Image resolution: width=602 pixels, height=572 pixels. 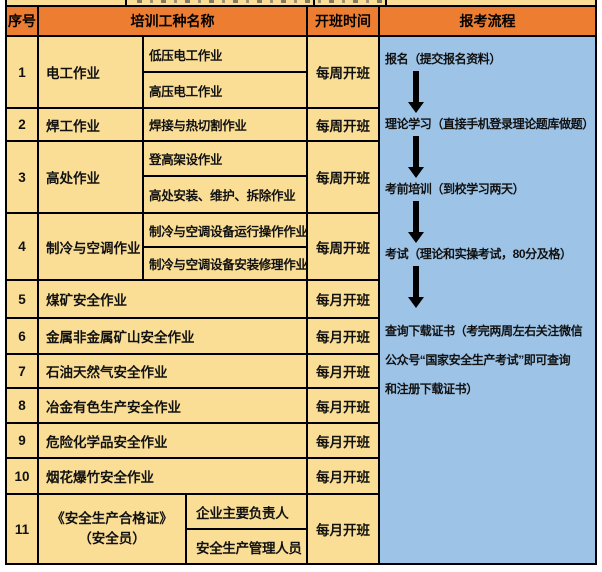 What do you see at coordinates (443, 59) in the screenshot?
I see `flow-step-register: 报名（提交报名资料）` at bounding box center [443, 59].